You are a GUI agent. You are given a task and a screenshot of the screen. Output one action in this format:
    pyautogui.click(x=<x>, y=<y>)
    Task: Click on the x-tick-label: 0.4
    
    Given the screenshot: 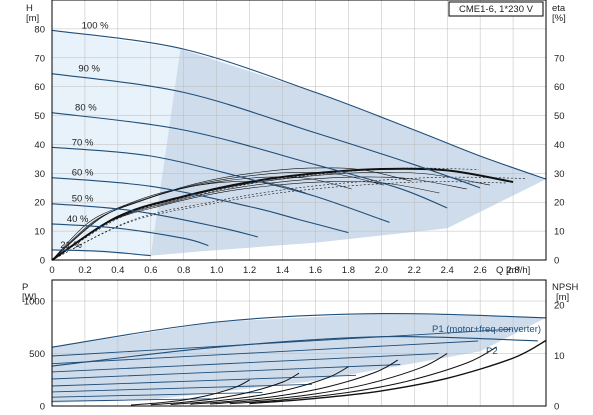 What is the action you would take?
    pyautogui.click(x=117, y=270)
    